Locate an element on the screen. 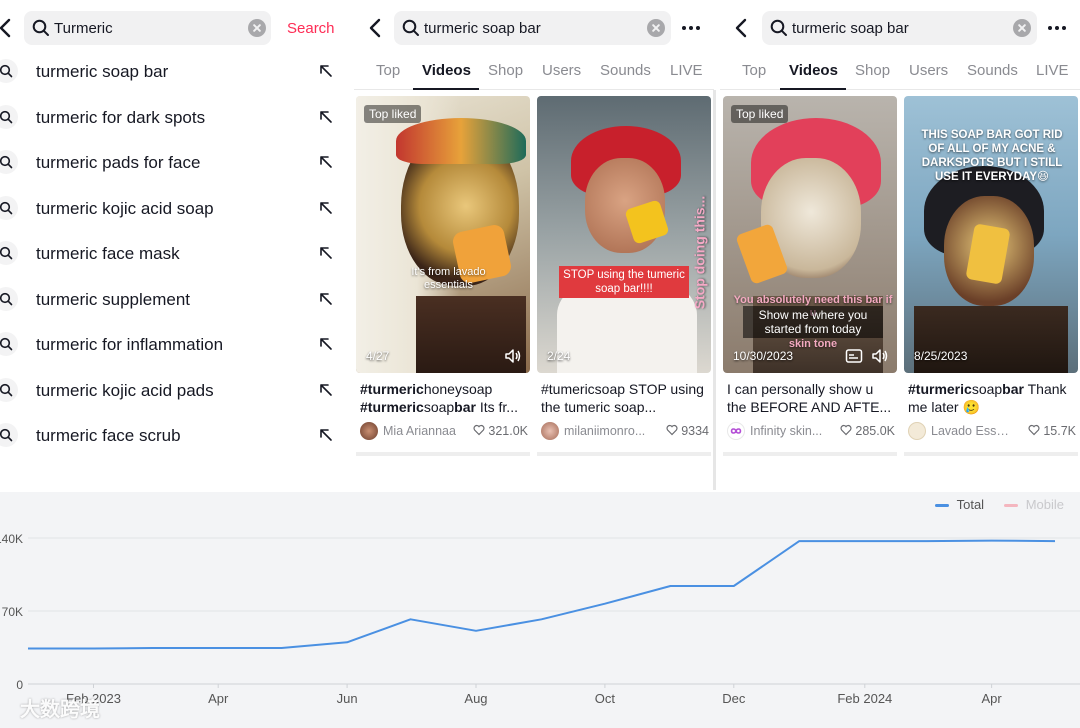 This screenshot has width=1080, height=728. video-caption: #turmericsoapbar Thank me later 🥲 is located at coordinates (992, 398).